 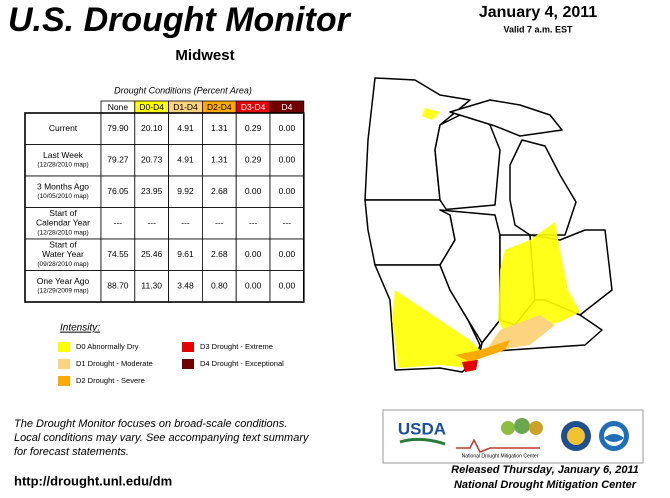 What do you see at coordinates (538, 12) in the screenshot?
I see `date: January 4, 2011` at bounding box center [538, 12].